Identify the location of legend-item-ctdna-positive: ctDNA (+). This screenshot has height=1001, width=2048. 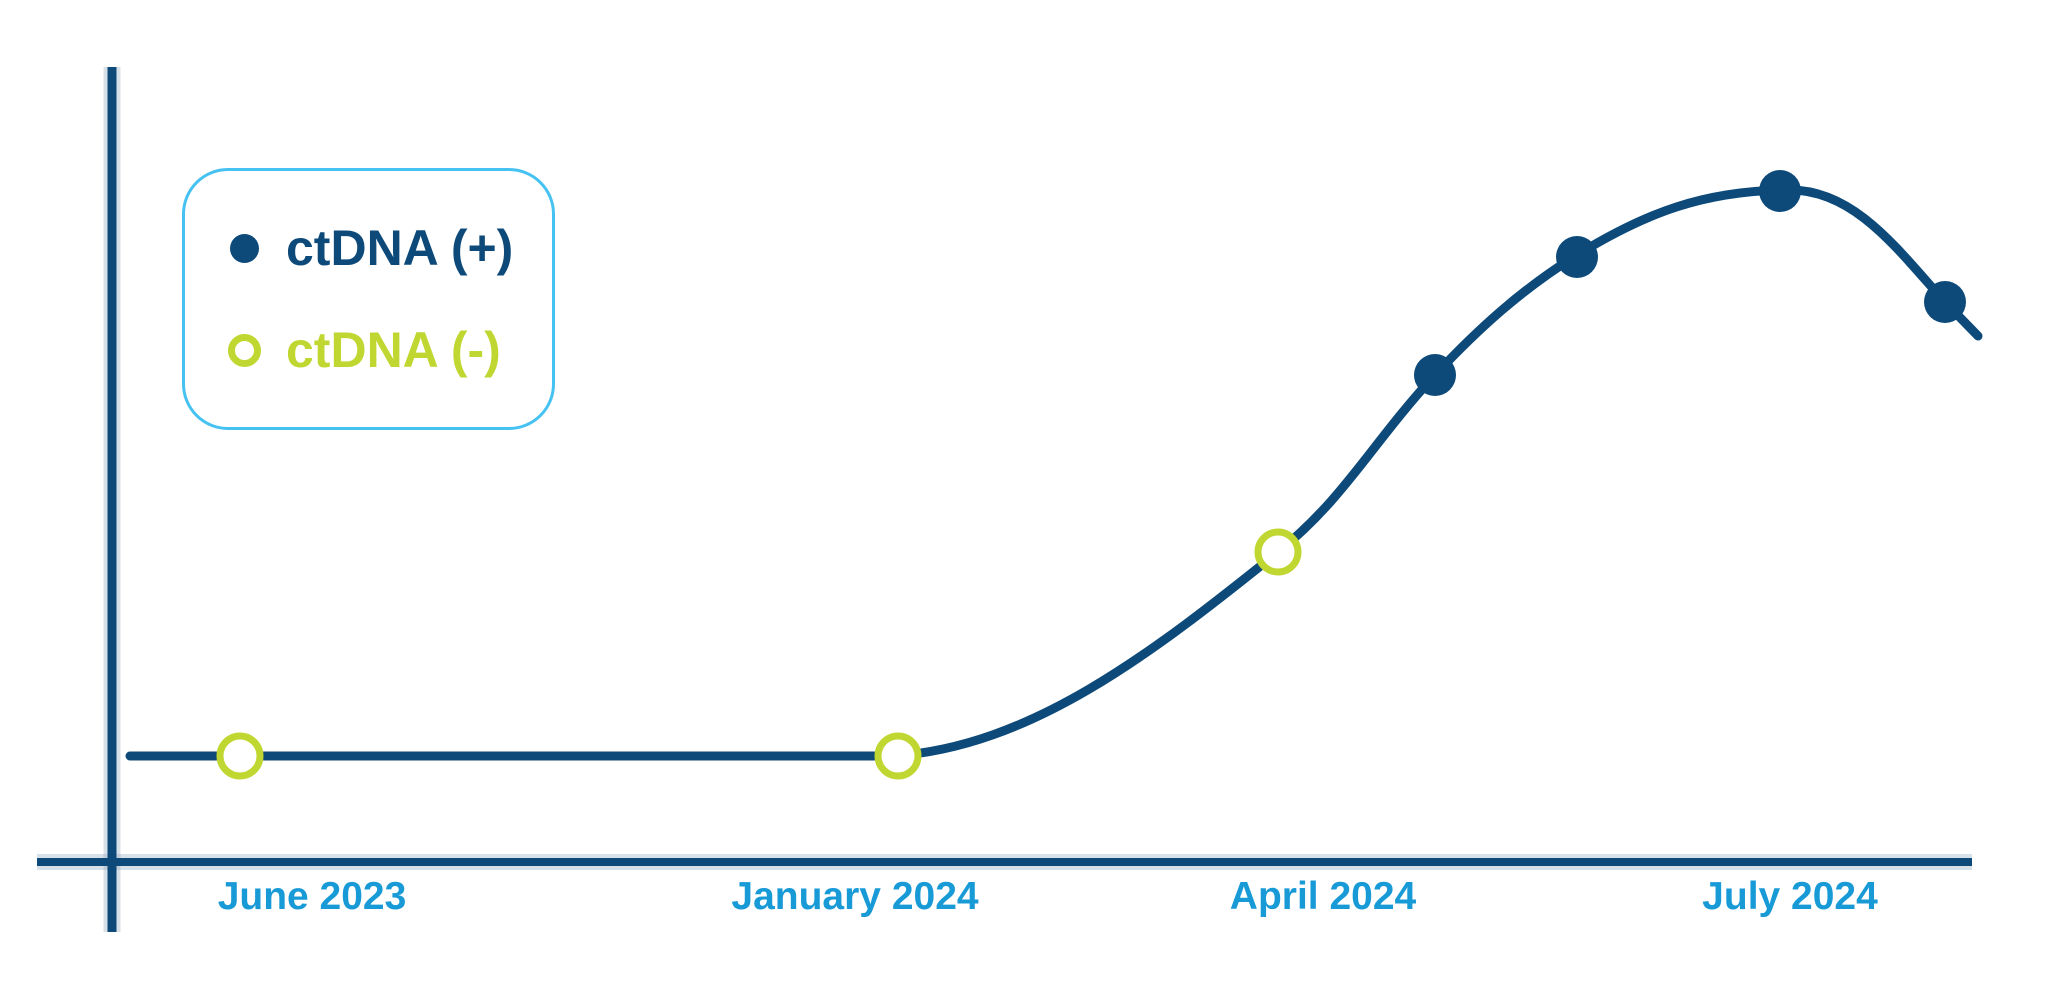
(389, 248).